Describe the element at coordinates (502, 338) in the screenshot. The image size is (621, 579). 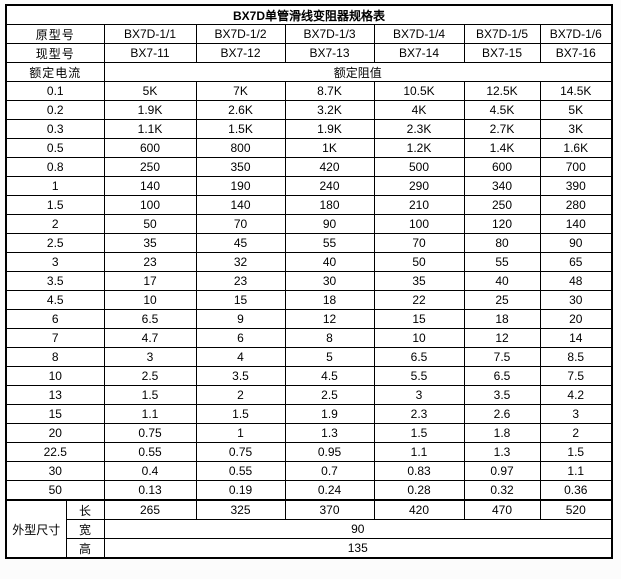
I see `resistance-value-cell: 12` at that location.